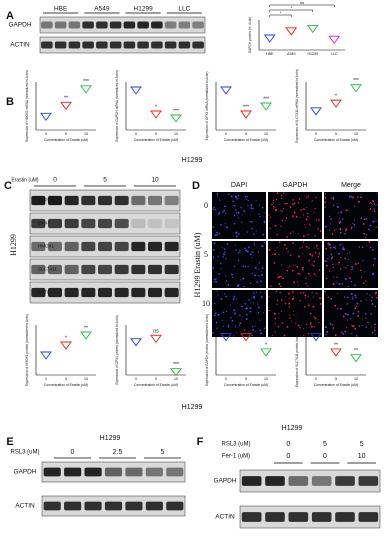  Describe the element at coordinates (184, 9) in the screenshot. I see `lane-label: LLC` at that location.